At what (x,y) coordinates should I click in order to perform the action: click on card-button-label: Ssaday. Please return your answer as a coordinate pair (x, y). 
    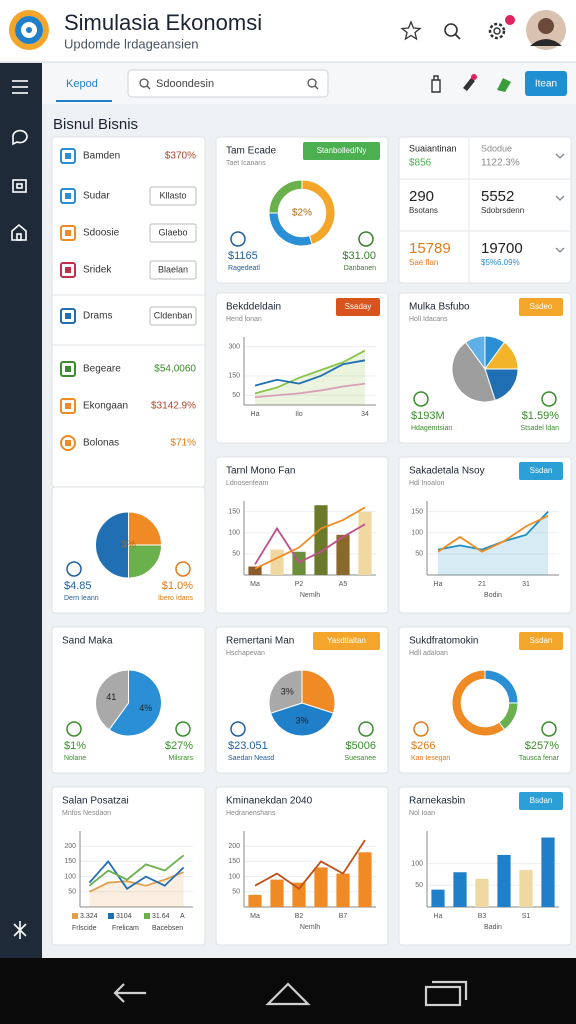
    Looking at the image, I should click on (358, 306).